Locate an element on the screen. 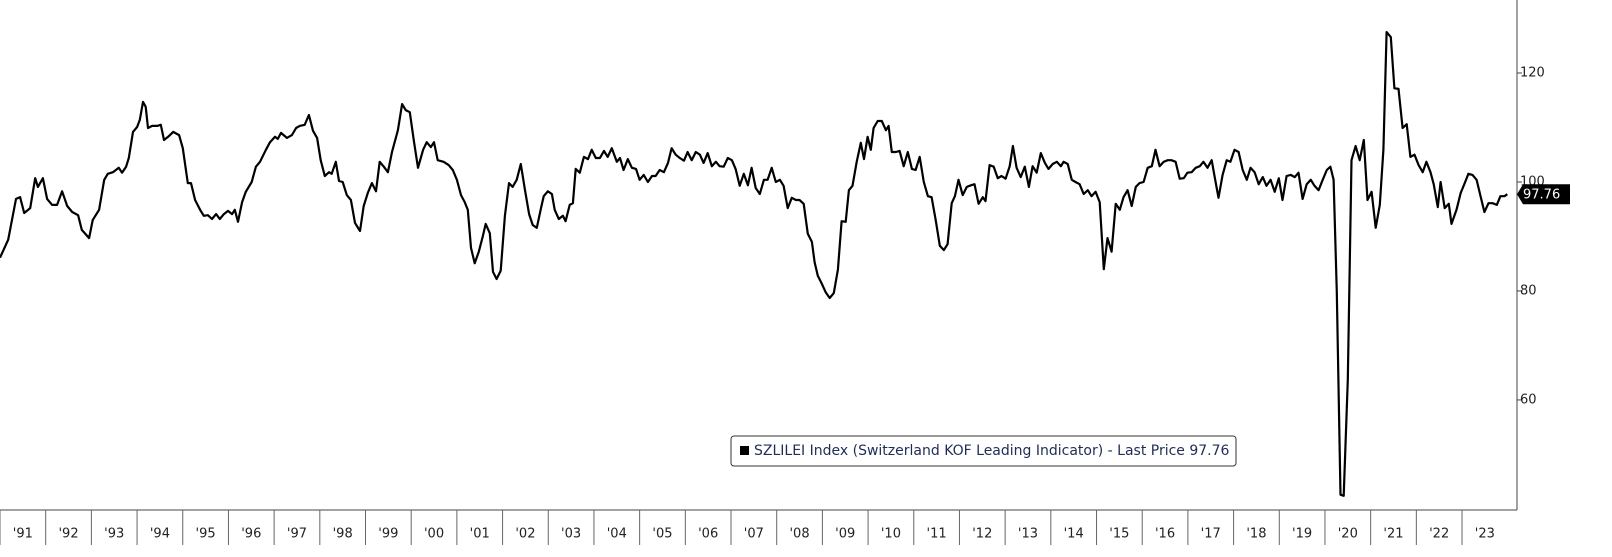  x-tick-label: '99 is located at coordinates (388, 534).